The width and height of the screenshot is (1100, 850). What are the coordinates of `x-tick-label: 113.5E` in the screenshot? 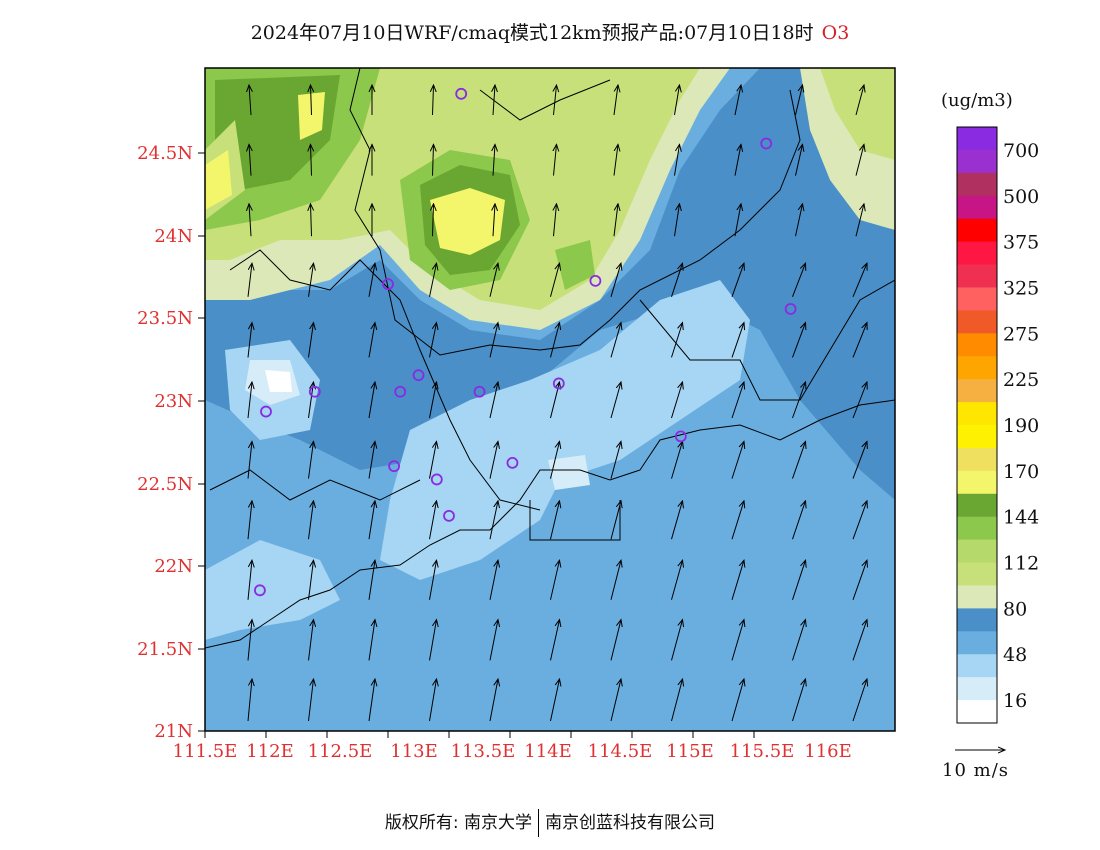 It's located at (483, 751).